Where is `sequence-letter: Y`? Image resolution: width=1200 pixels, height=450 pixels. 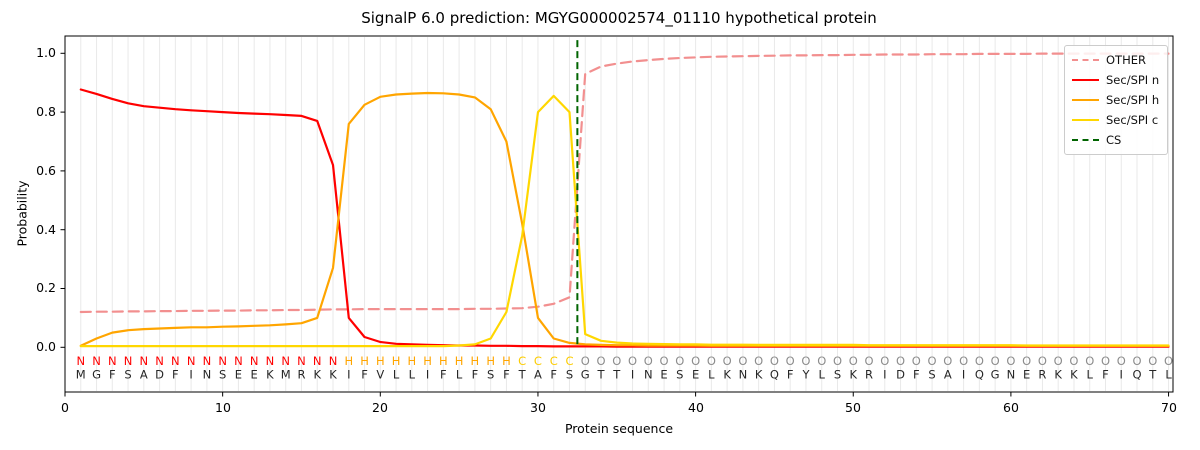
sequence-letter: Y is located at coordinates (805, 375).